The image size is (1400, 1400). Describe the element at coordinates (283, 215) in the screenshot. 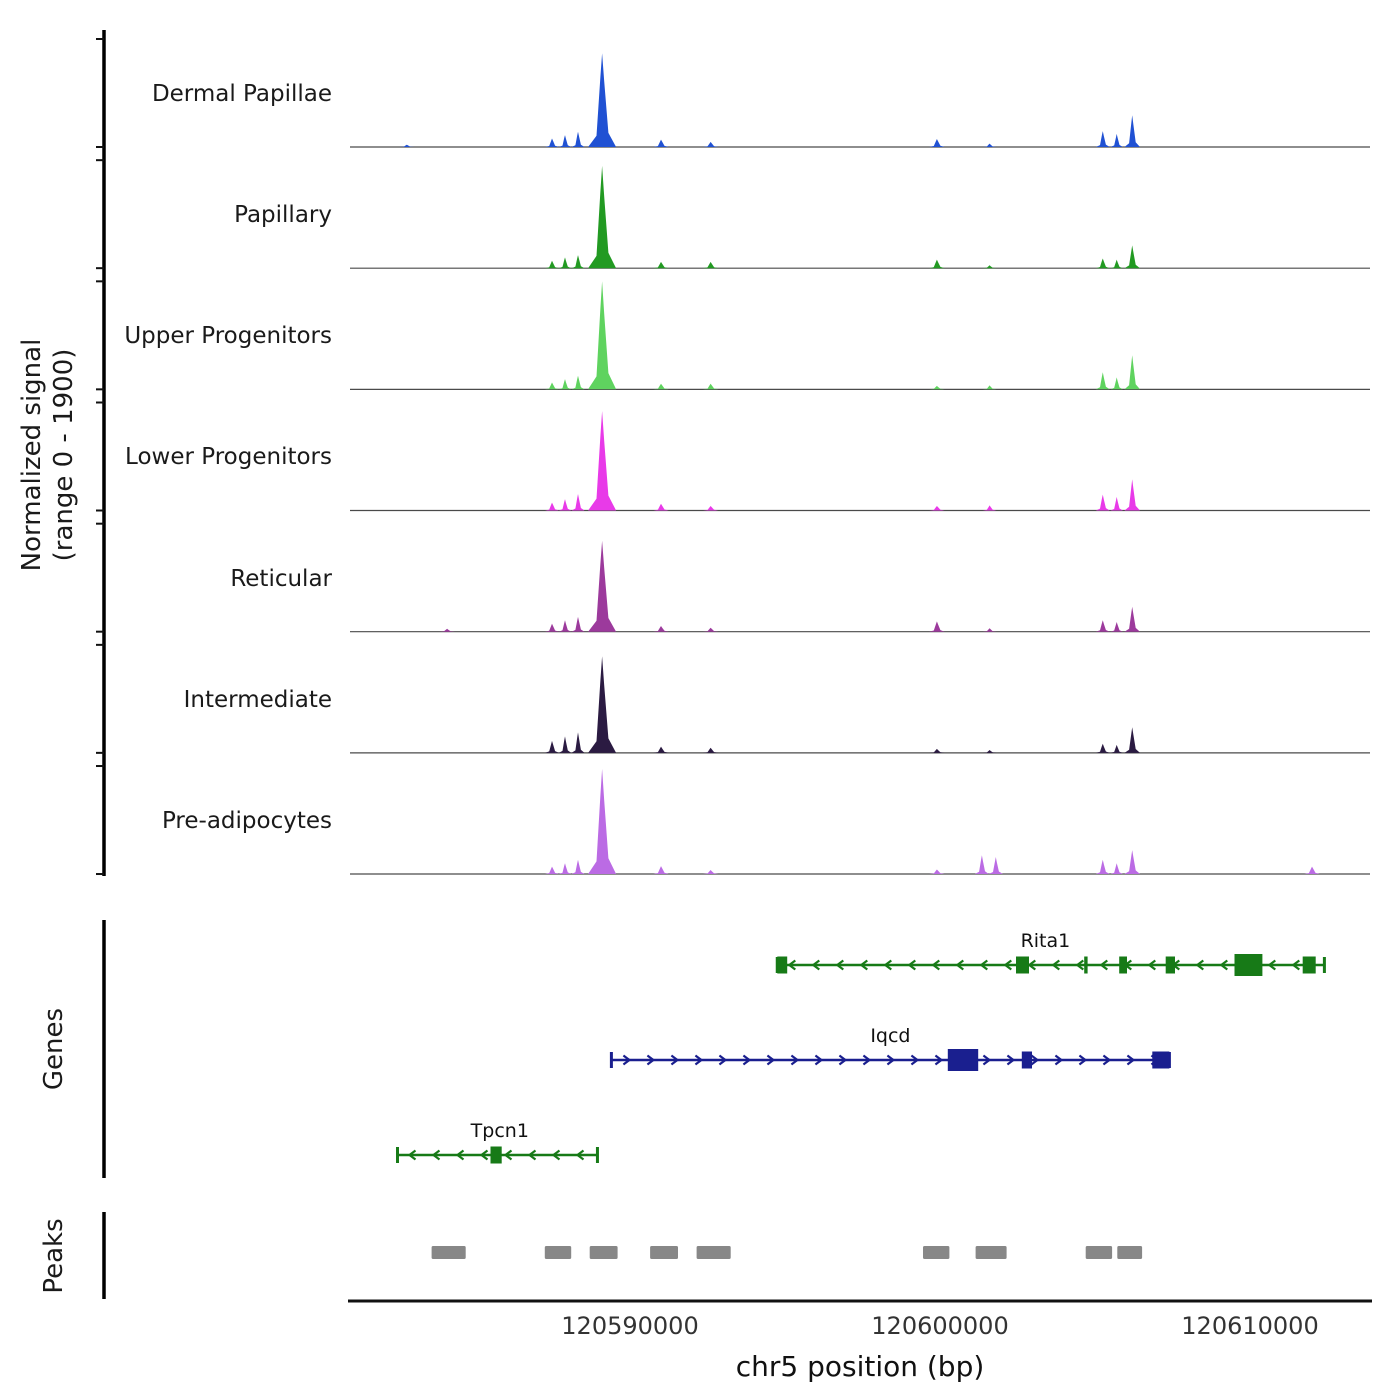

I see `track-label-papillary: Papillary` at that location.